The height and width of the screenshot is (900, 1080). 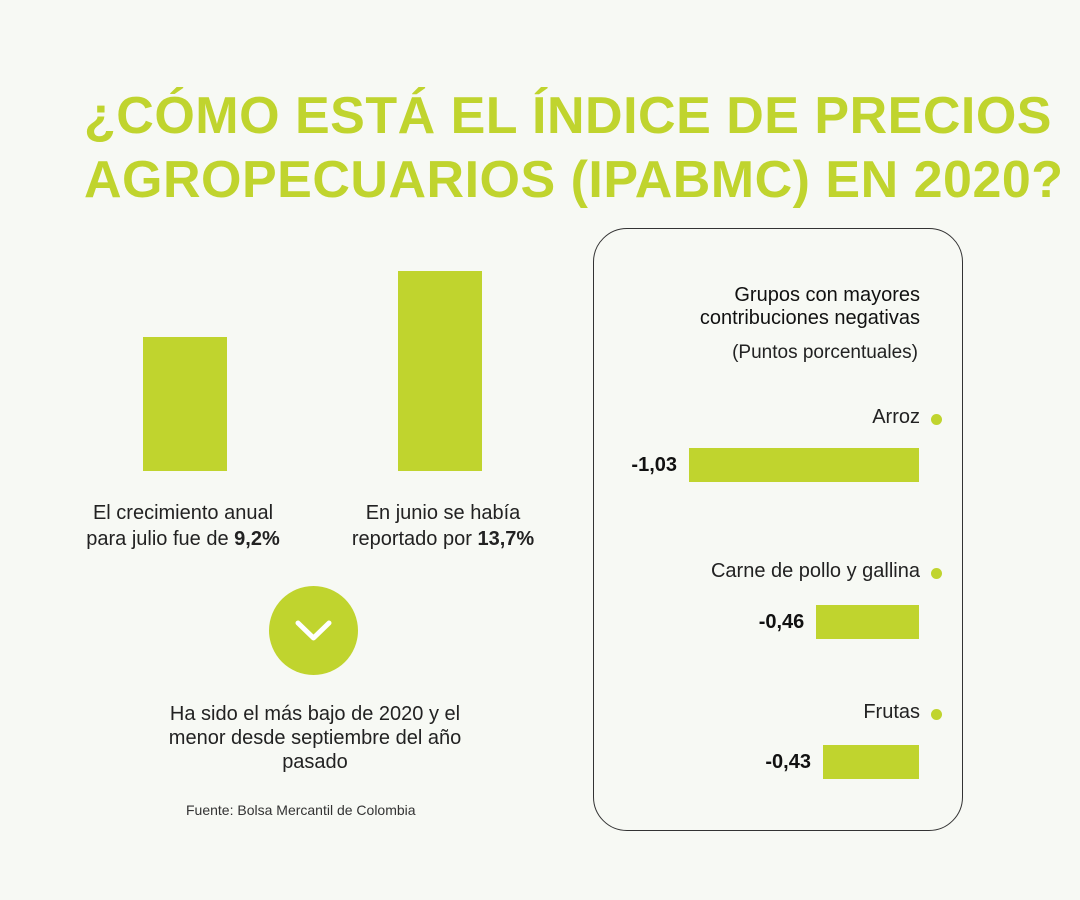 What do you see at coordinates (574, 180) in the screenshot?
I see `title-line-2: AGROPECUARIOS (IPABMC) EN 2020?` at bounding box center [574, 180].